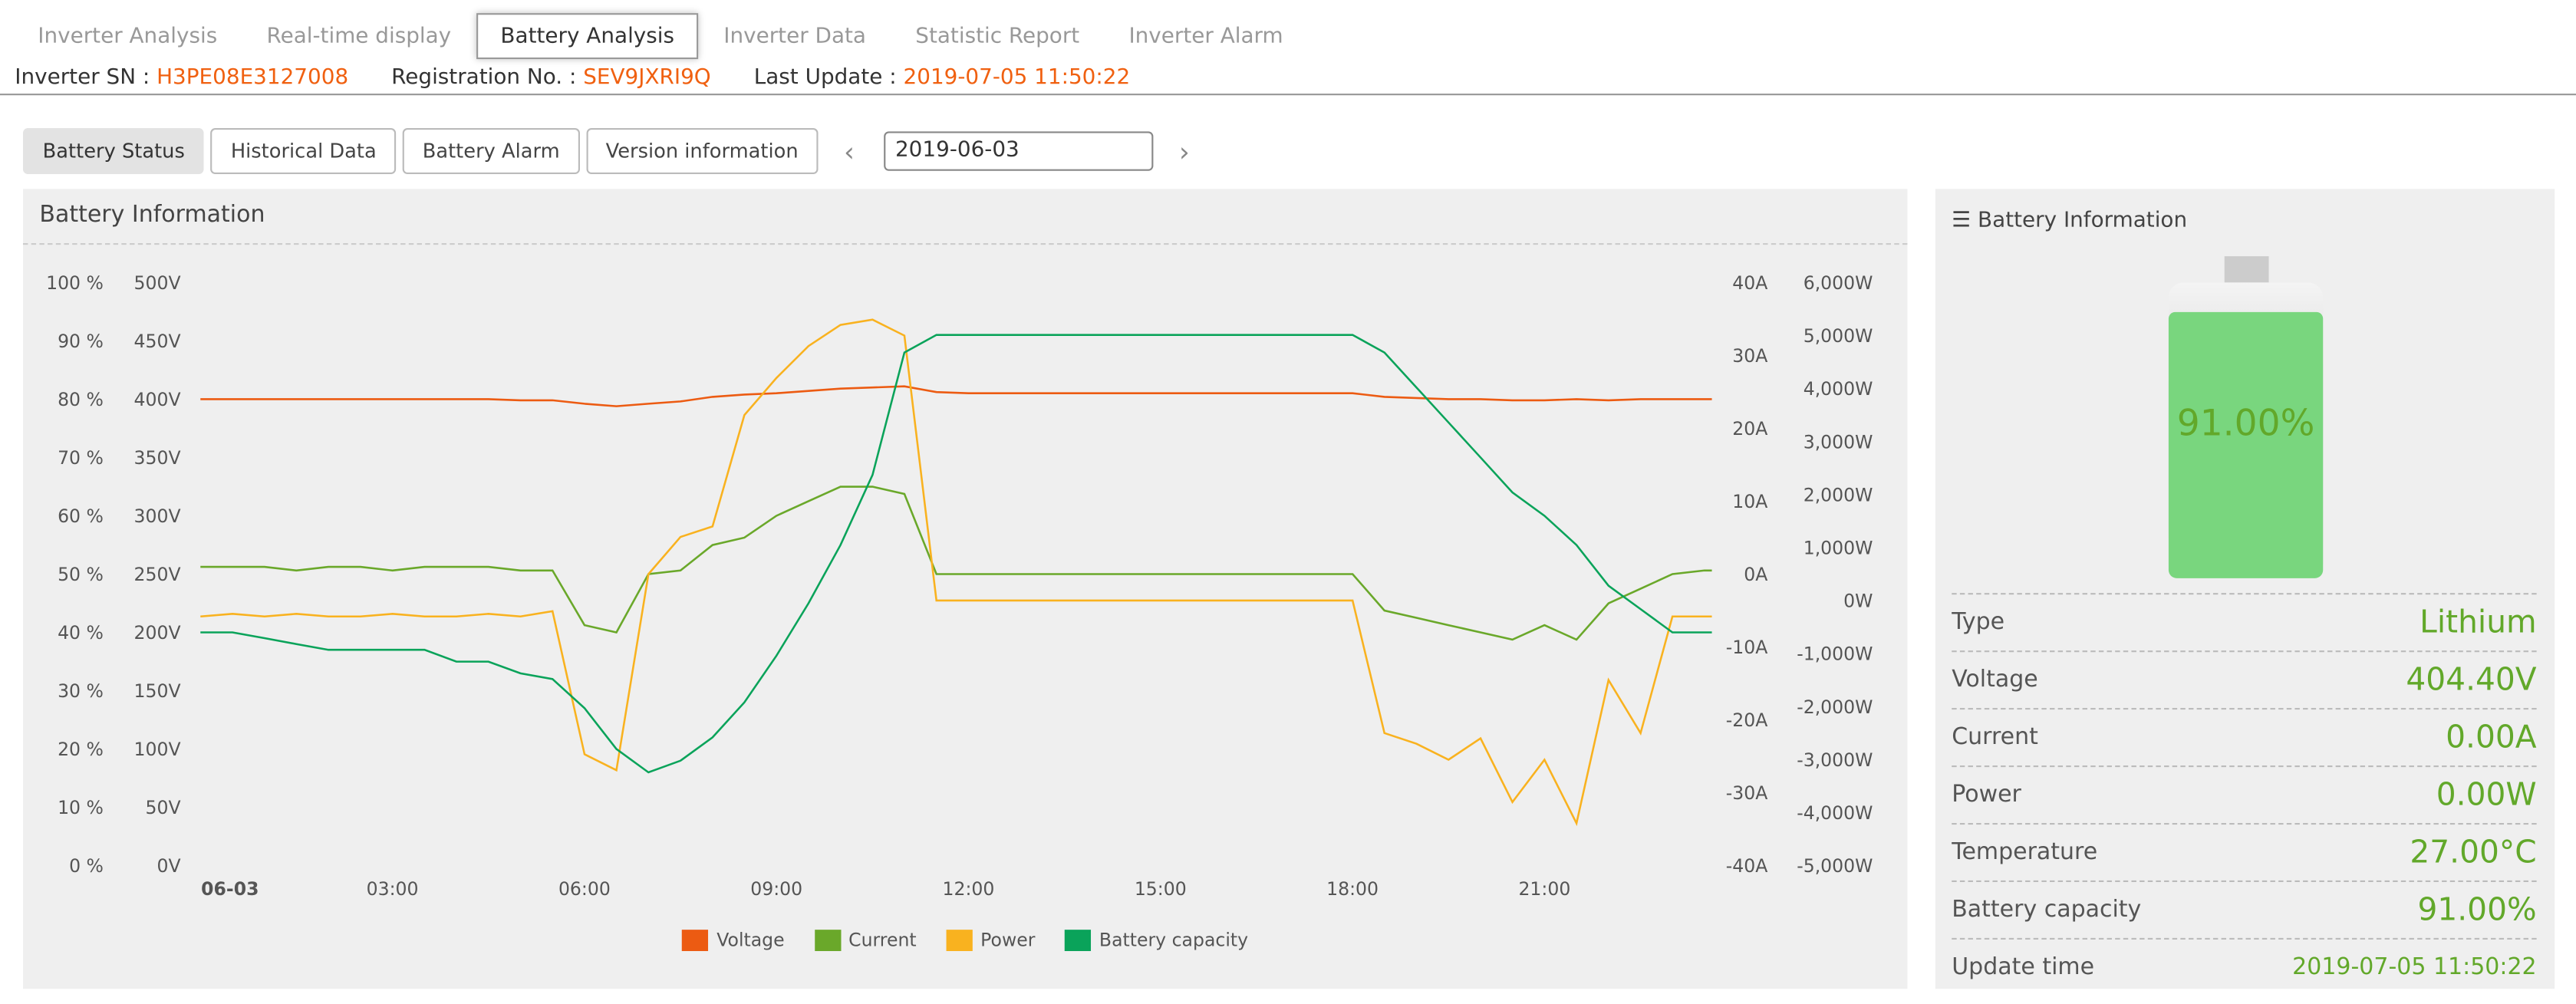 The width and height of the screenshot is (2576, 1004). I want to click on tab-battery-analysis: Battery Analysis, so click(588, 36).